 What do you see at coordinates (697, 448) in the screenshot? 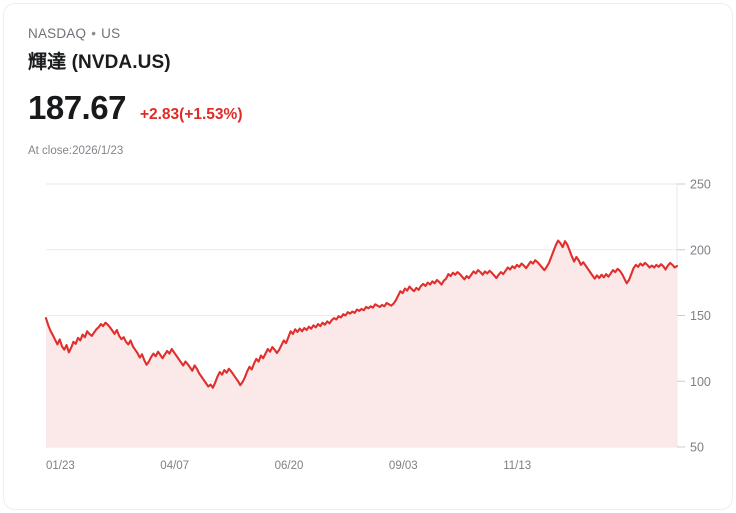
I see `y-axis-tick-label: 50` at bounding box center [697, 448].